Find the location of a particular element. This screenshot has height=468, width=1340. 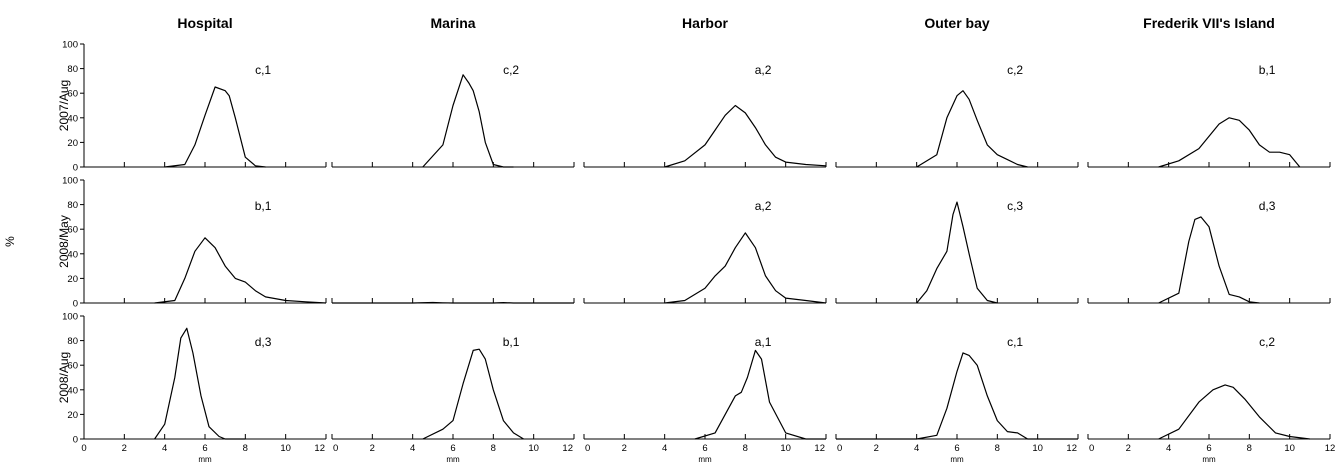

column-title: Hospital is located at coordinates (204, 23).